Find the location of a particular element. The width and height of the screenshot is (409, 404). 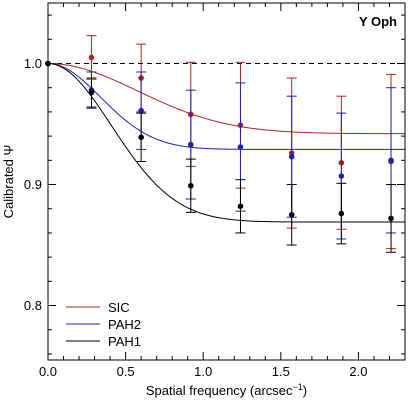

x-axis-label-close: ) is located at coordinates (305, 390).